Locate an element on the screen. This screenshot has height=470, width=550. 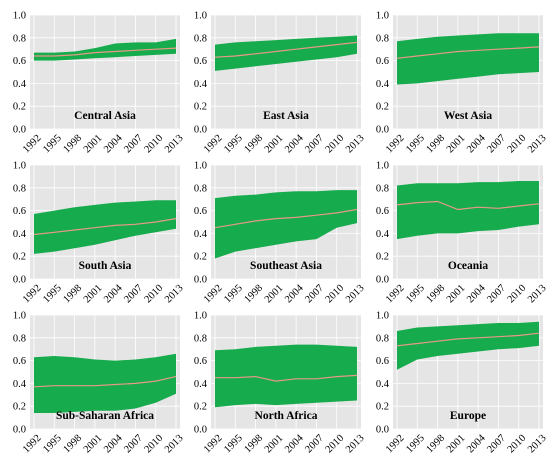
panel-title: South Asia is located at coordinates (105, 266).